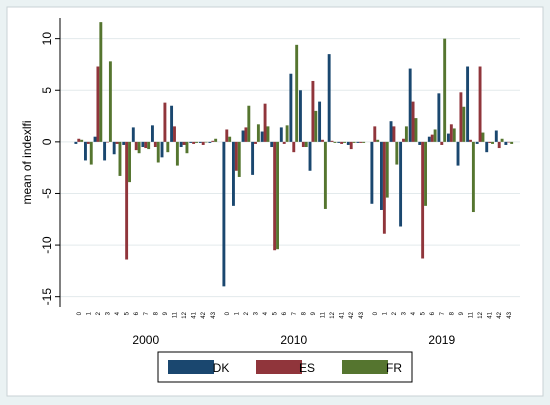  Describe the element at coordinates (221, 368) in the screenshot. I see `legend-label-dk: DK` at that location.